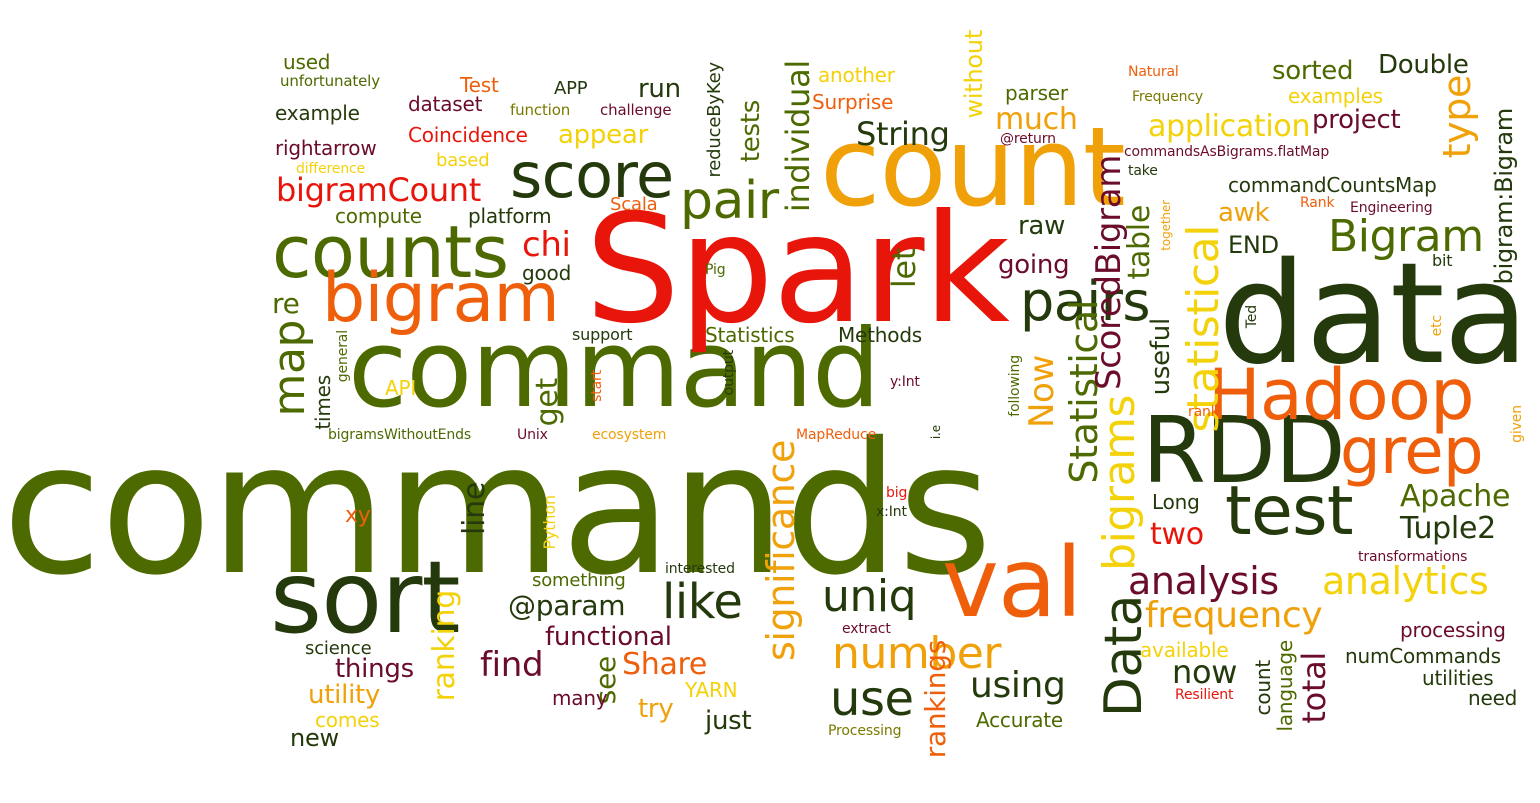  Describe the element at coordinates (546, 245) in the screenshot. I see `word: chi` at that location.